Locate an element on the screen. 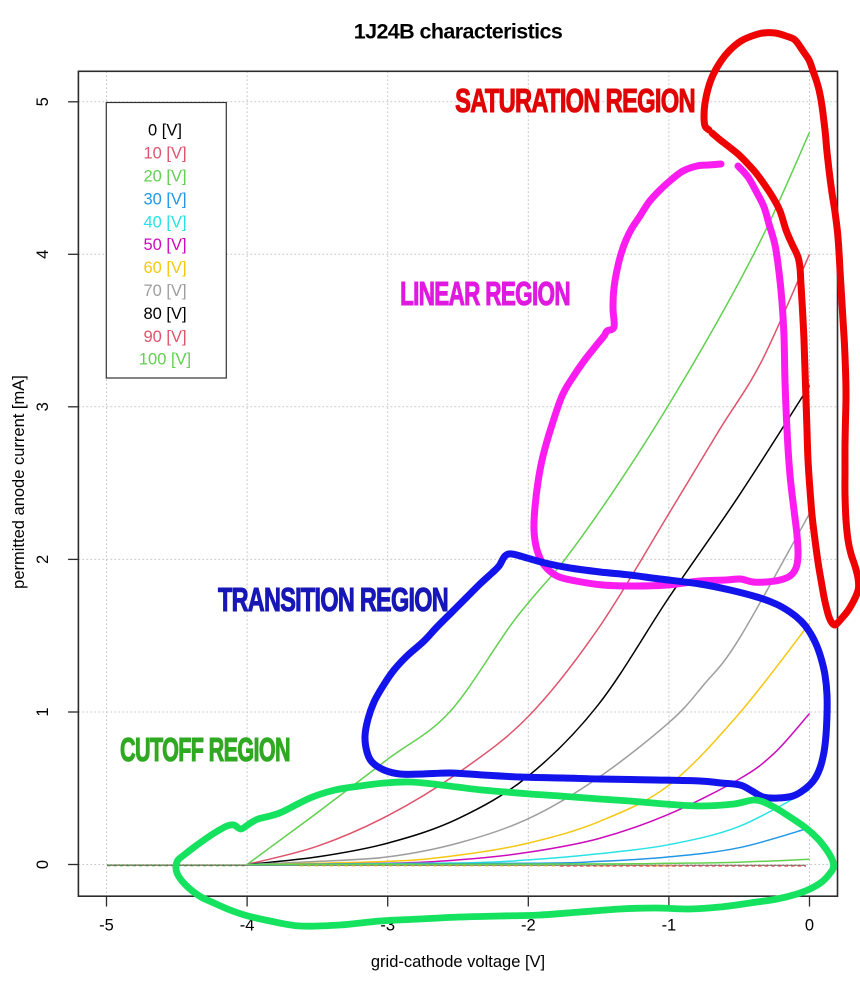  svg-text: LINEAR REGION is located at coordinates (485, 293).